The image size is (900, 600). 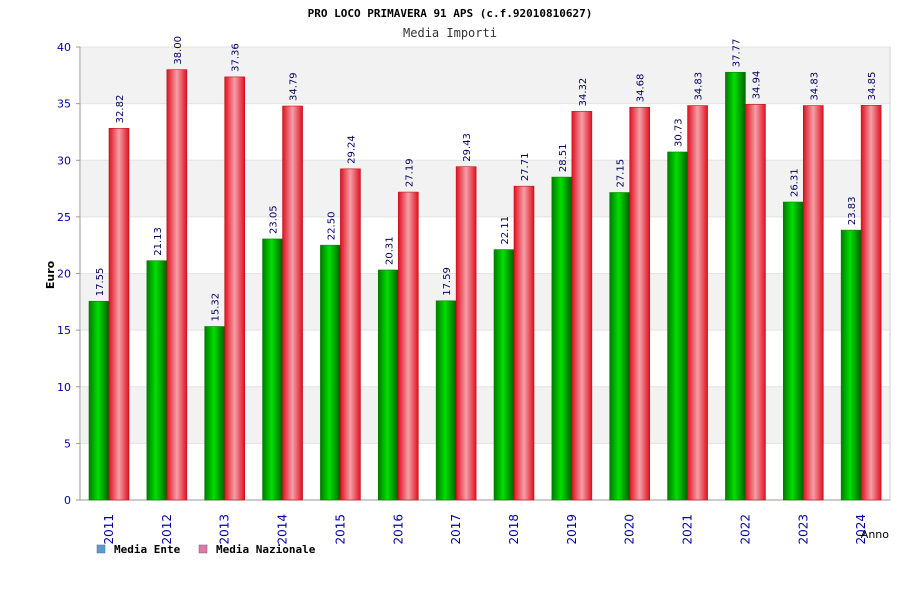 What do you see at coordinates (64, 387) in the screenshot?
I see `y-tick-label: 10` at bounding box center [64, 387].